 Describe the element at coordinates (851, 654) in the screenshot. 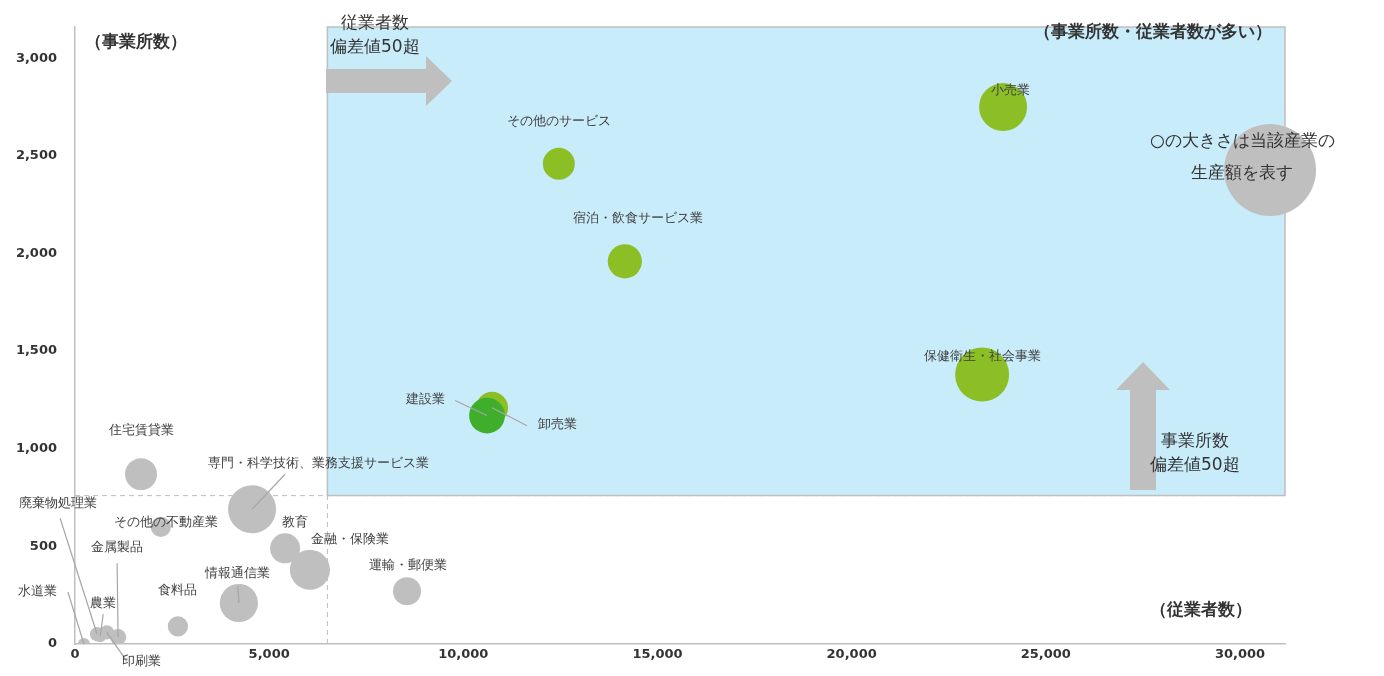

I see `x-tick-label: 20,000` at that location.